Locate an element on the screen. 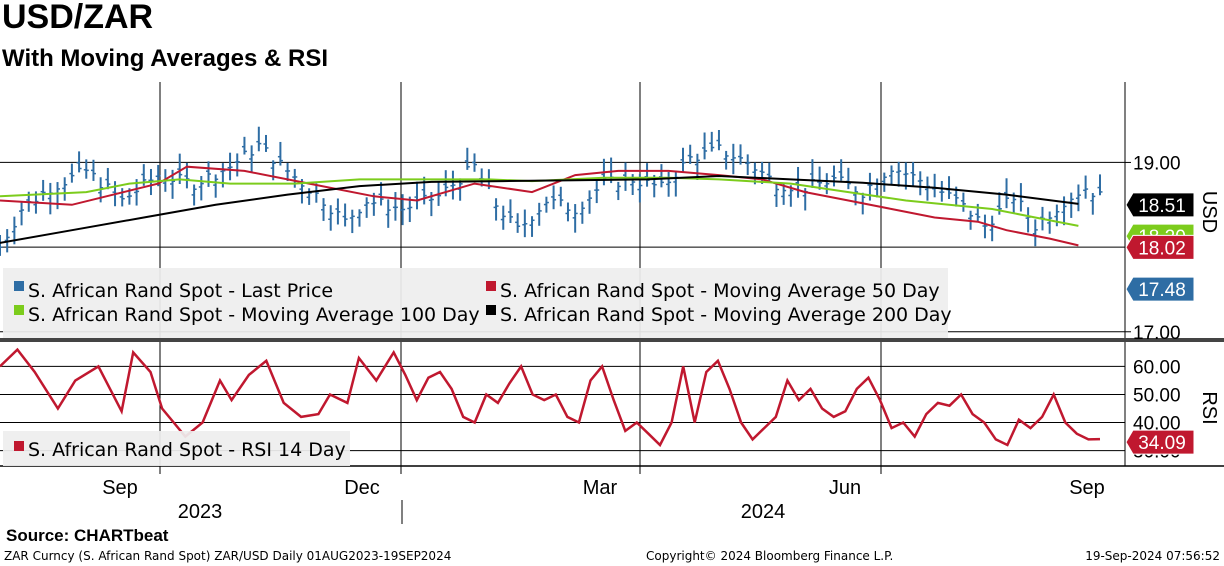 The image size is (1224, 566). ma200-value-tag: 18.51 is located at coordinates (1160, 205).